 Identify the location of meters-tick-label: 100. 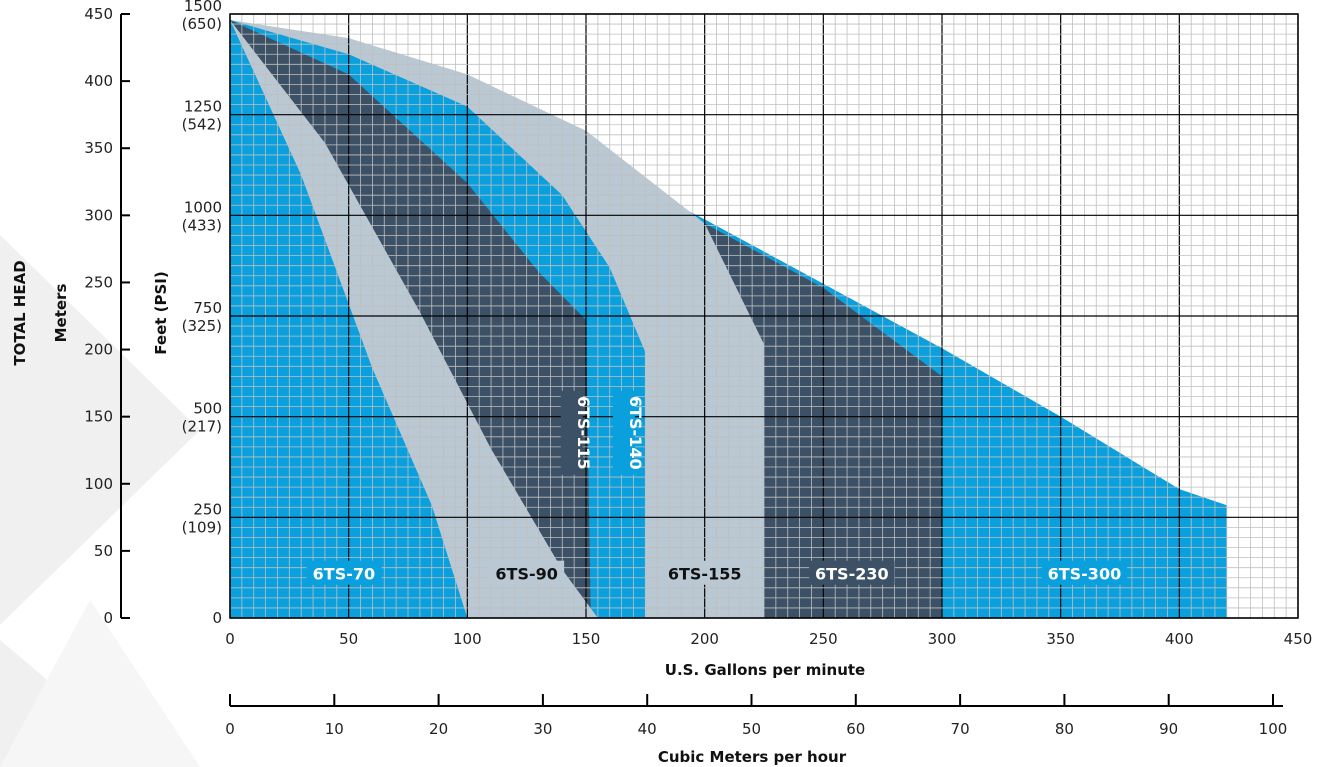
(98, 484).